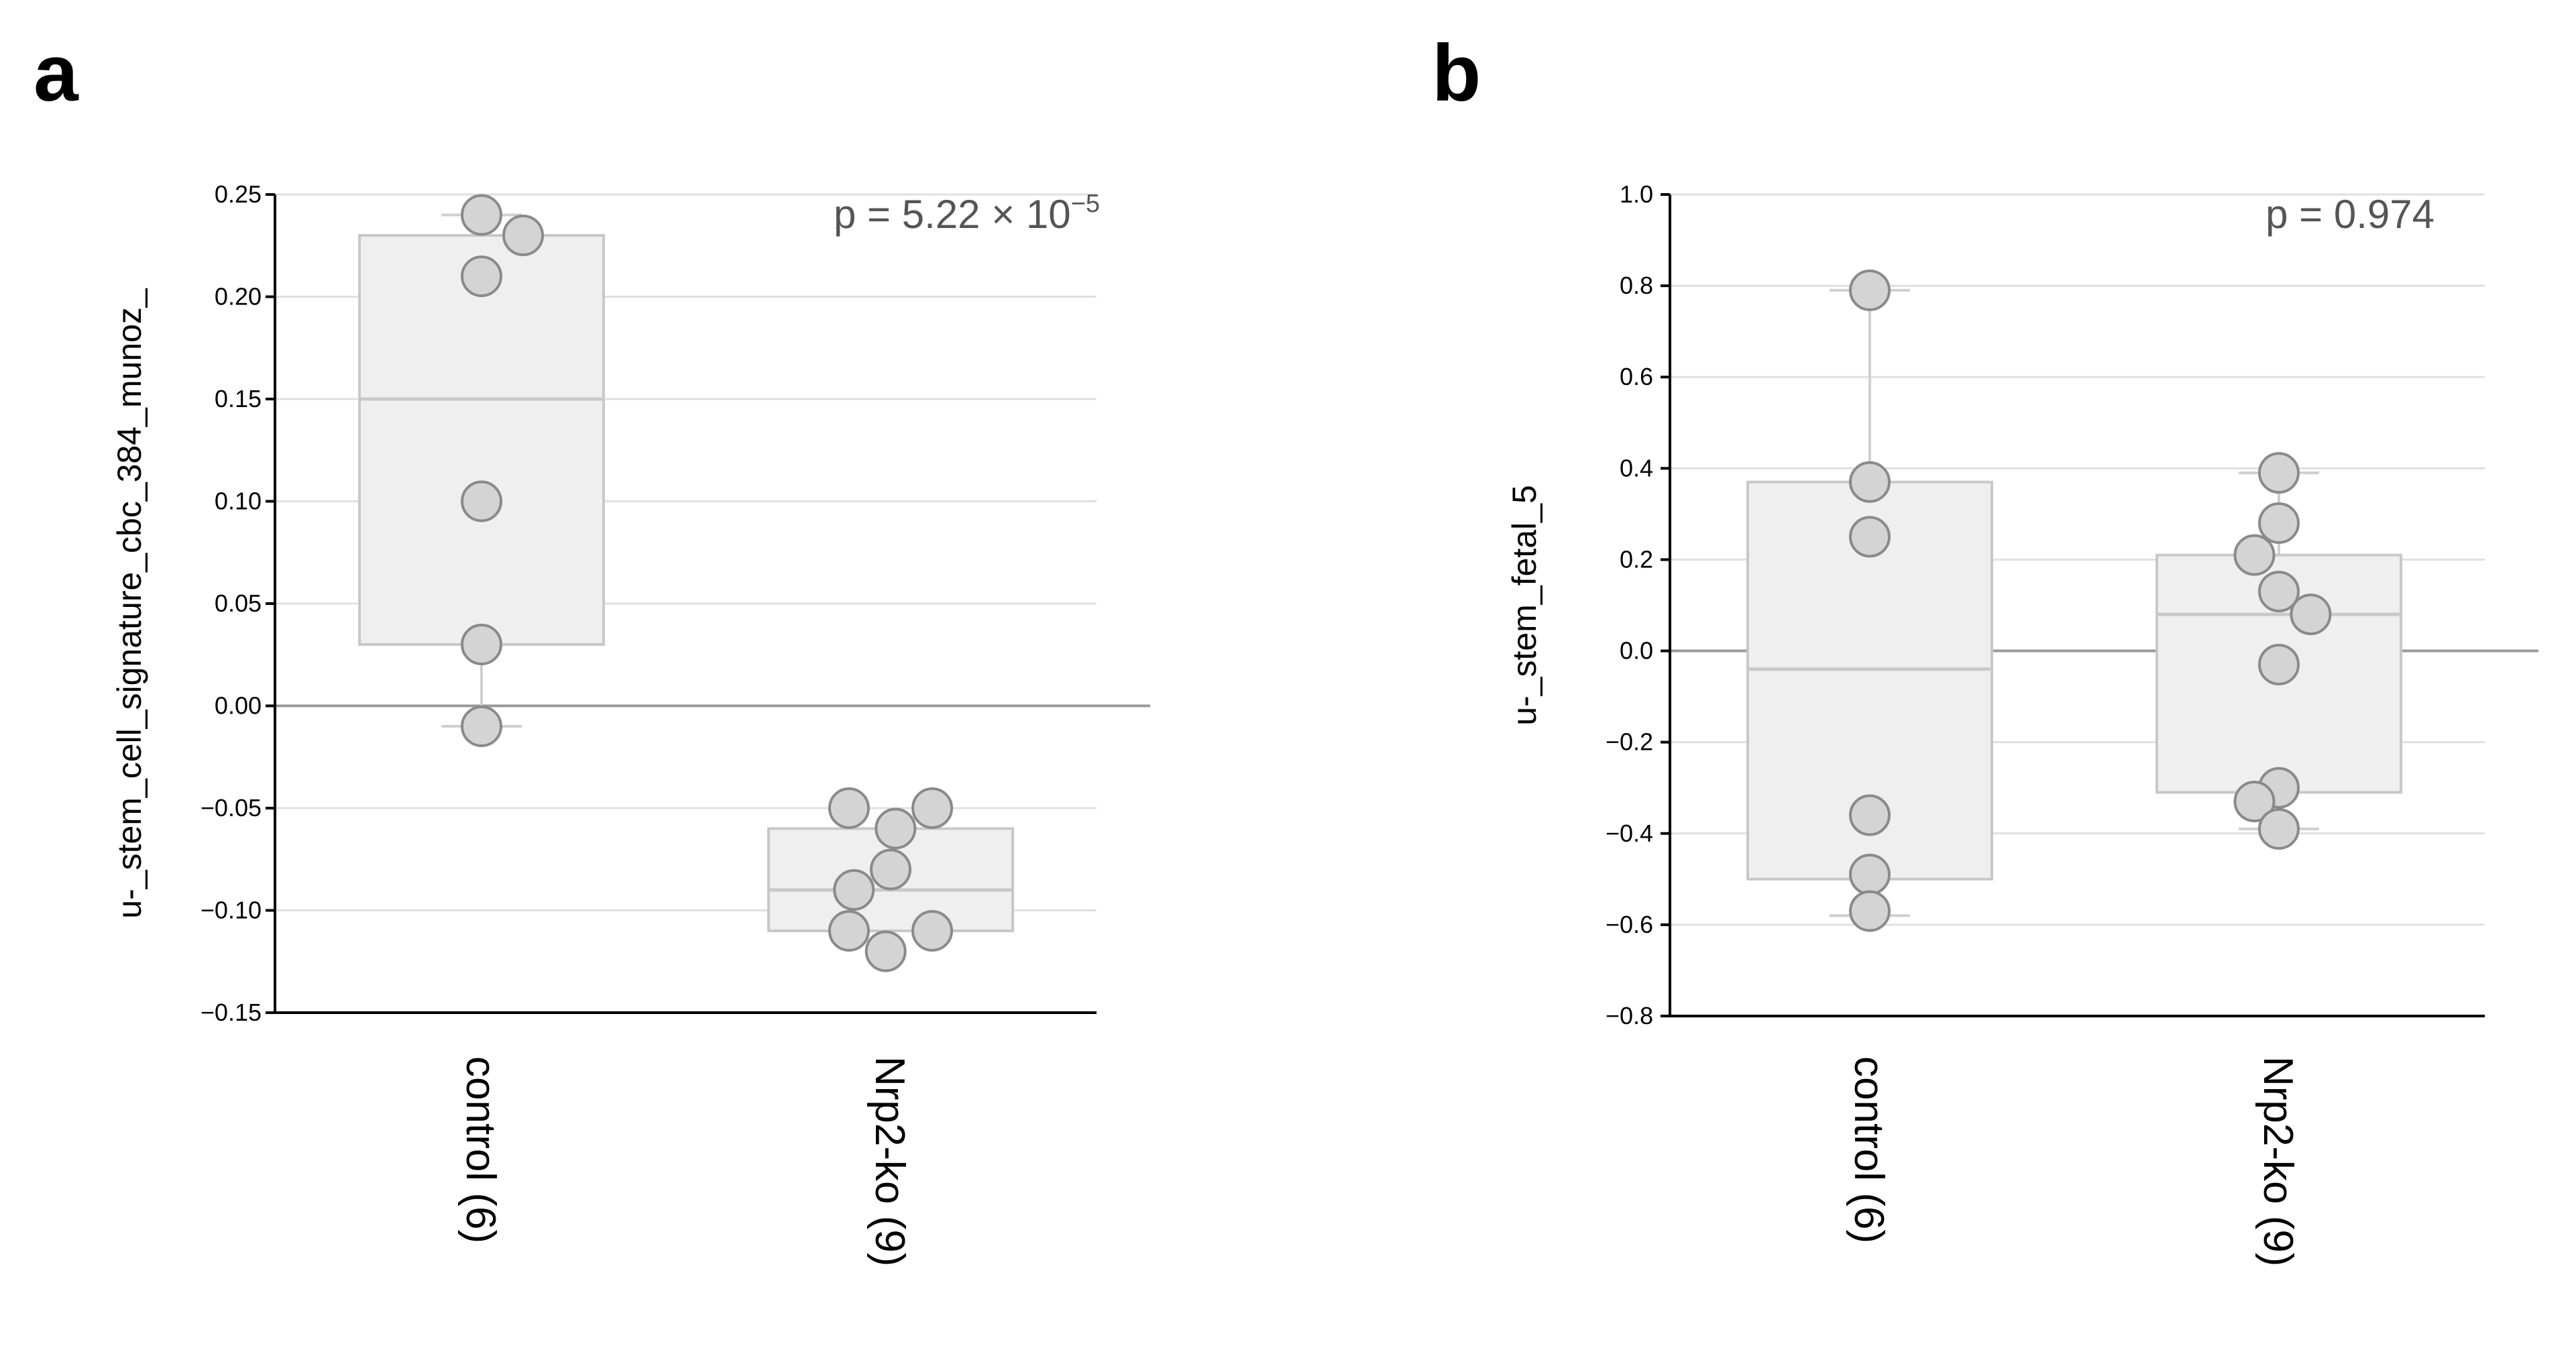 The width and height of the screenshot is (2576, 1350). What do you see at coordinates (238, 398) in the screenshot?
I see `y-tick-label: 0.15` at bounding box center [238, 398].